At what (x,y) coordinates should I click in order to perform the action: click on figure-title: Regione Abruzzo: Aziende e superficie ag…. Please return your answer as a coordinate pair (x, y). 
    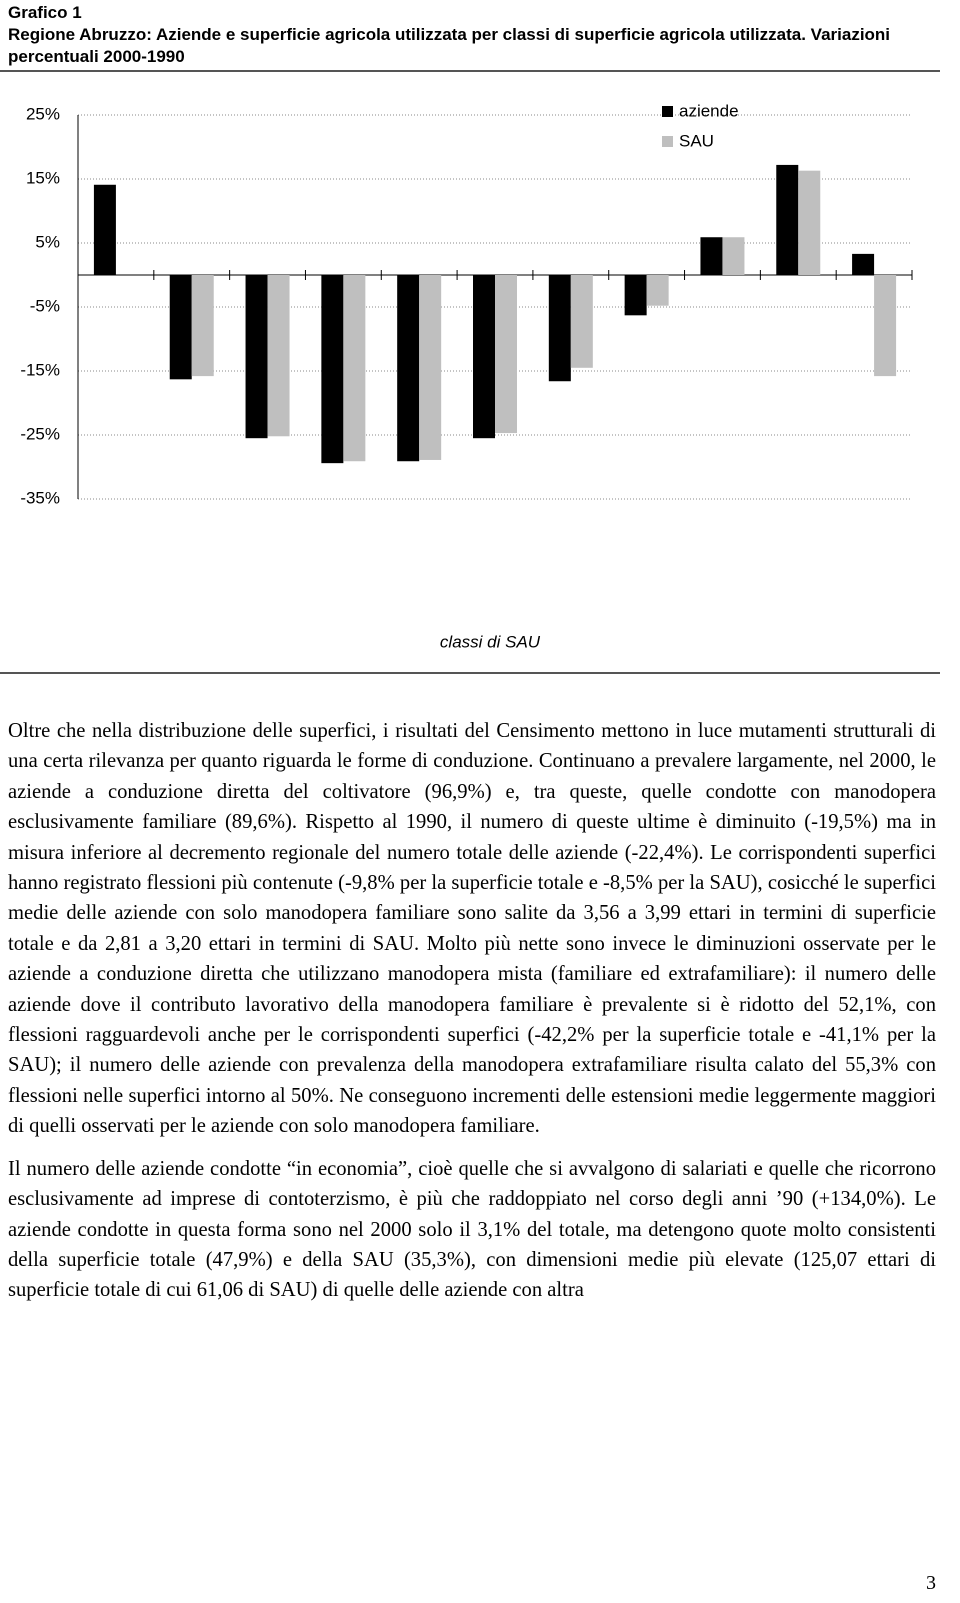
    Looking at the image, I should click on (449, 45).